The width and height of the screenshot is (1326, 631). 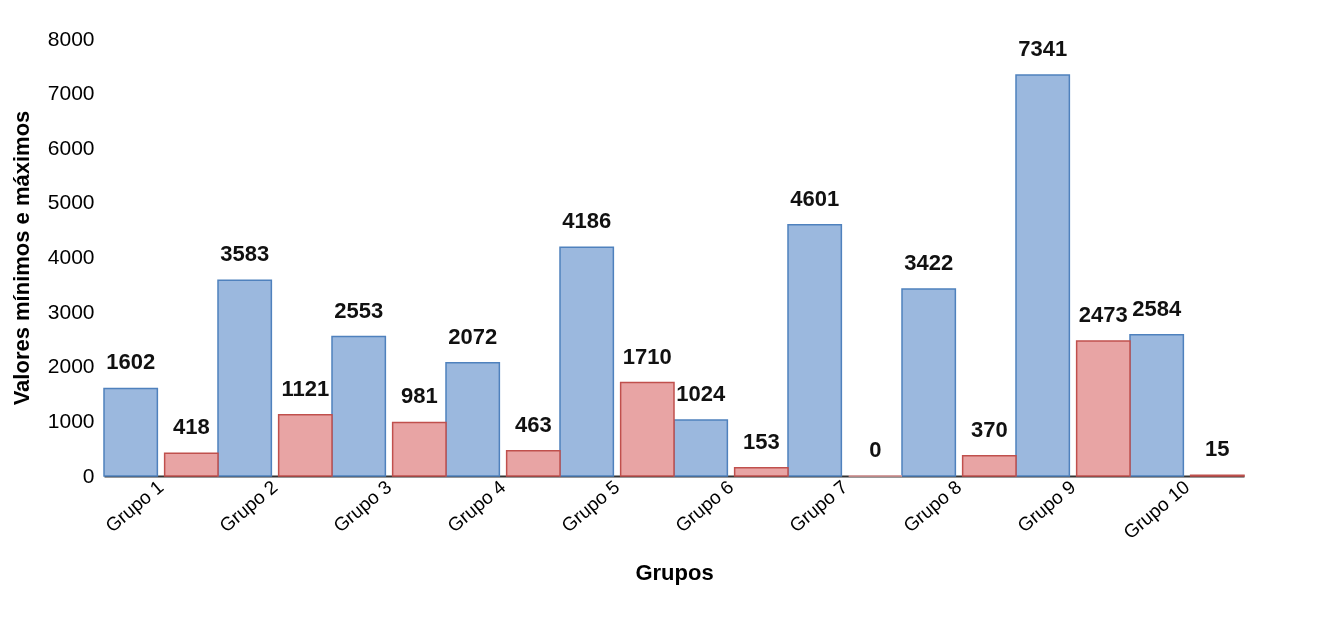 I want to click on y-tick-label: 7000, so click(x=71, y=93).